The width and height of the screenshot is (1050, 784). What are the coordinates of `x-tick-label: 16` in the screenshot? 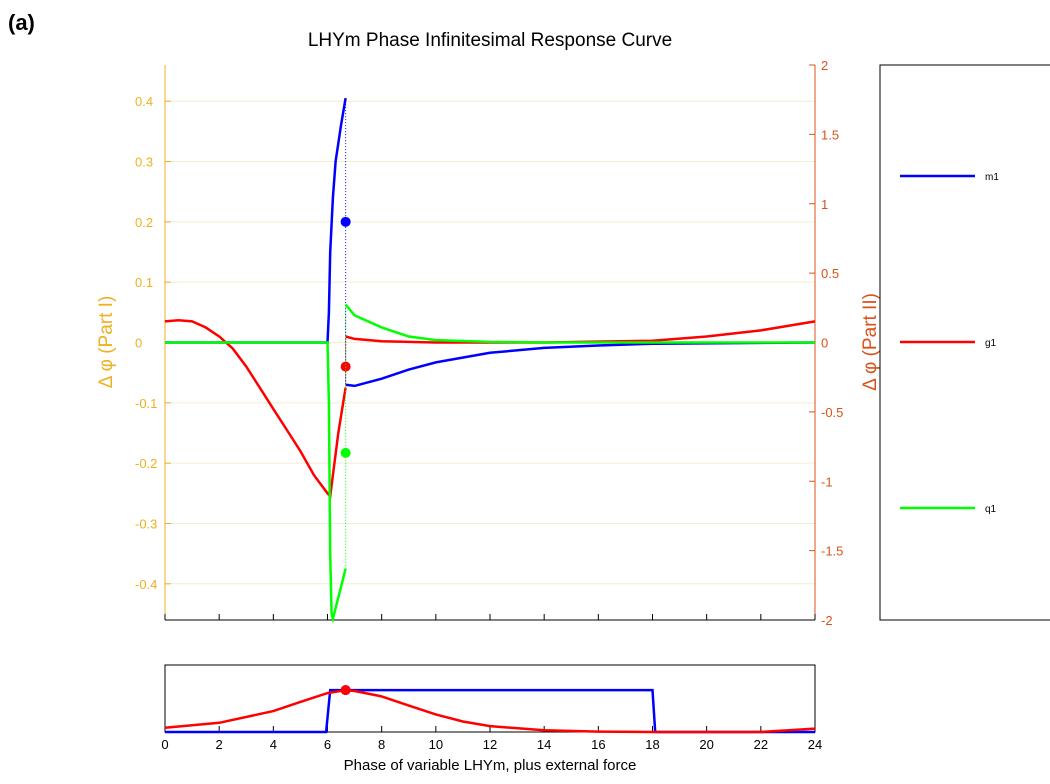 It's located at (598, 744).